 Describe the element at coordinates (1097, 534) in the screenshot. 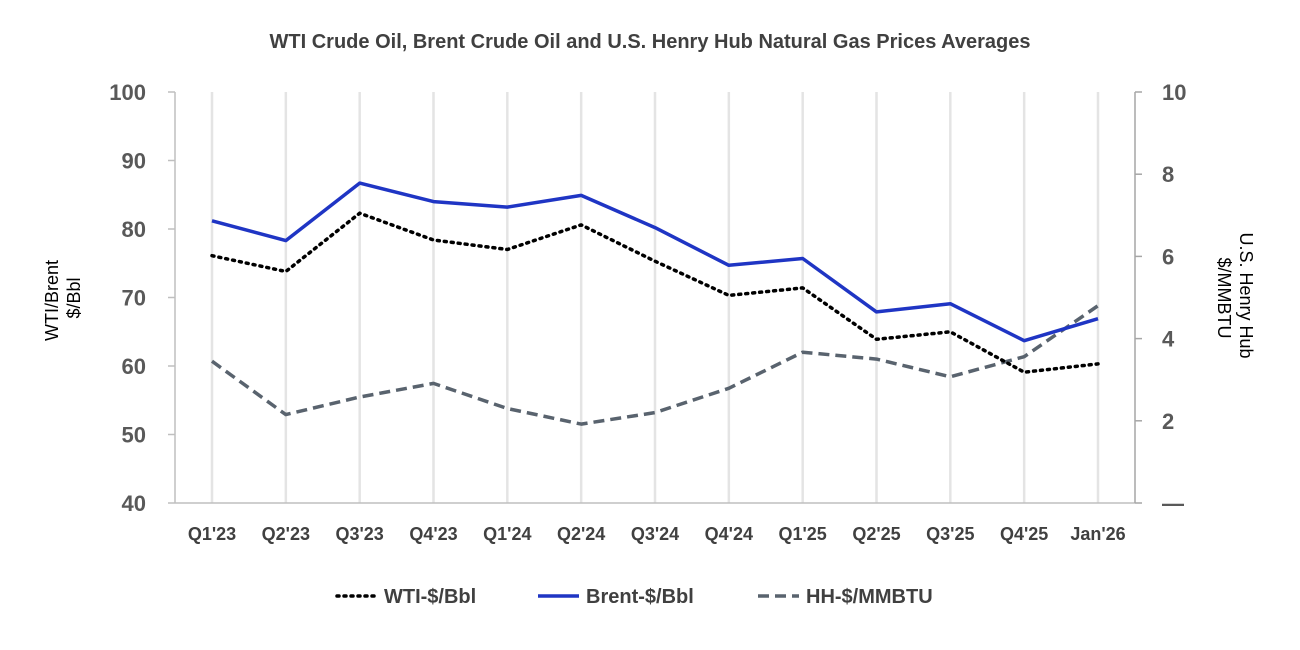

I see `x-tick-label: Jan'26` at that location.